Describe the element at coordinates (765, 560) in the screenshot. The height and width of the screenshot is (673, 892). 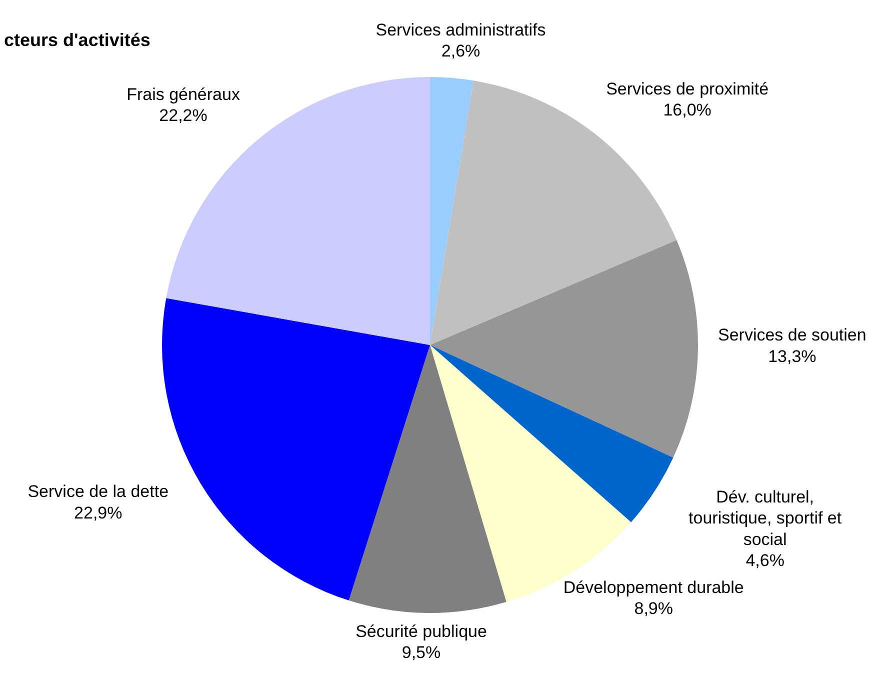
I see `data-label: 4,6%` at that location.